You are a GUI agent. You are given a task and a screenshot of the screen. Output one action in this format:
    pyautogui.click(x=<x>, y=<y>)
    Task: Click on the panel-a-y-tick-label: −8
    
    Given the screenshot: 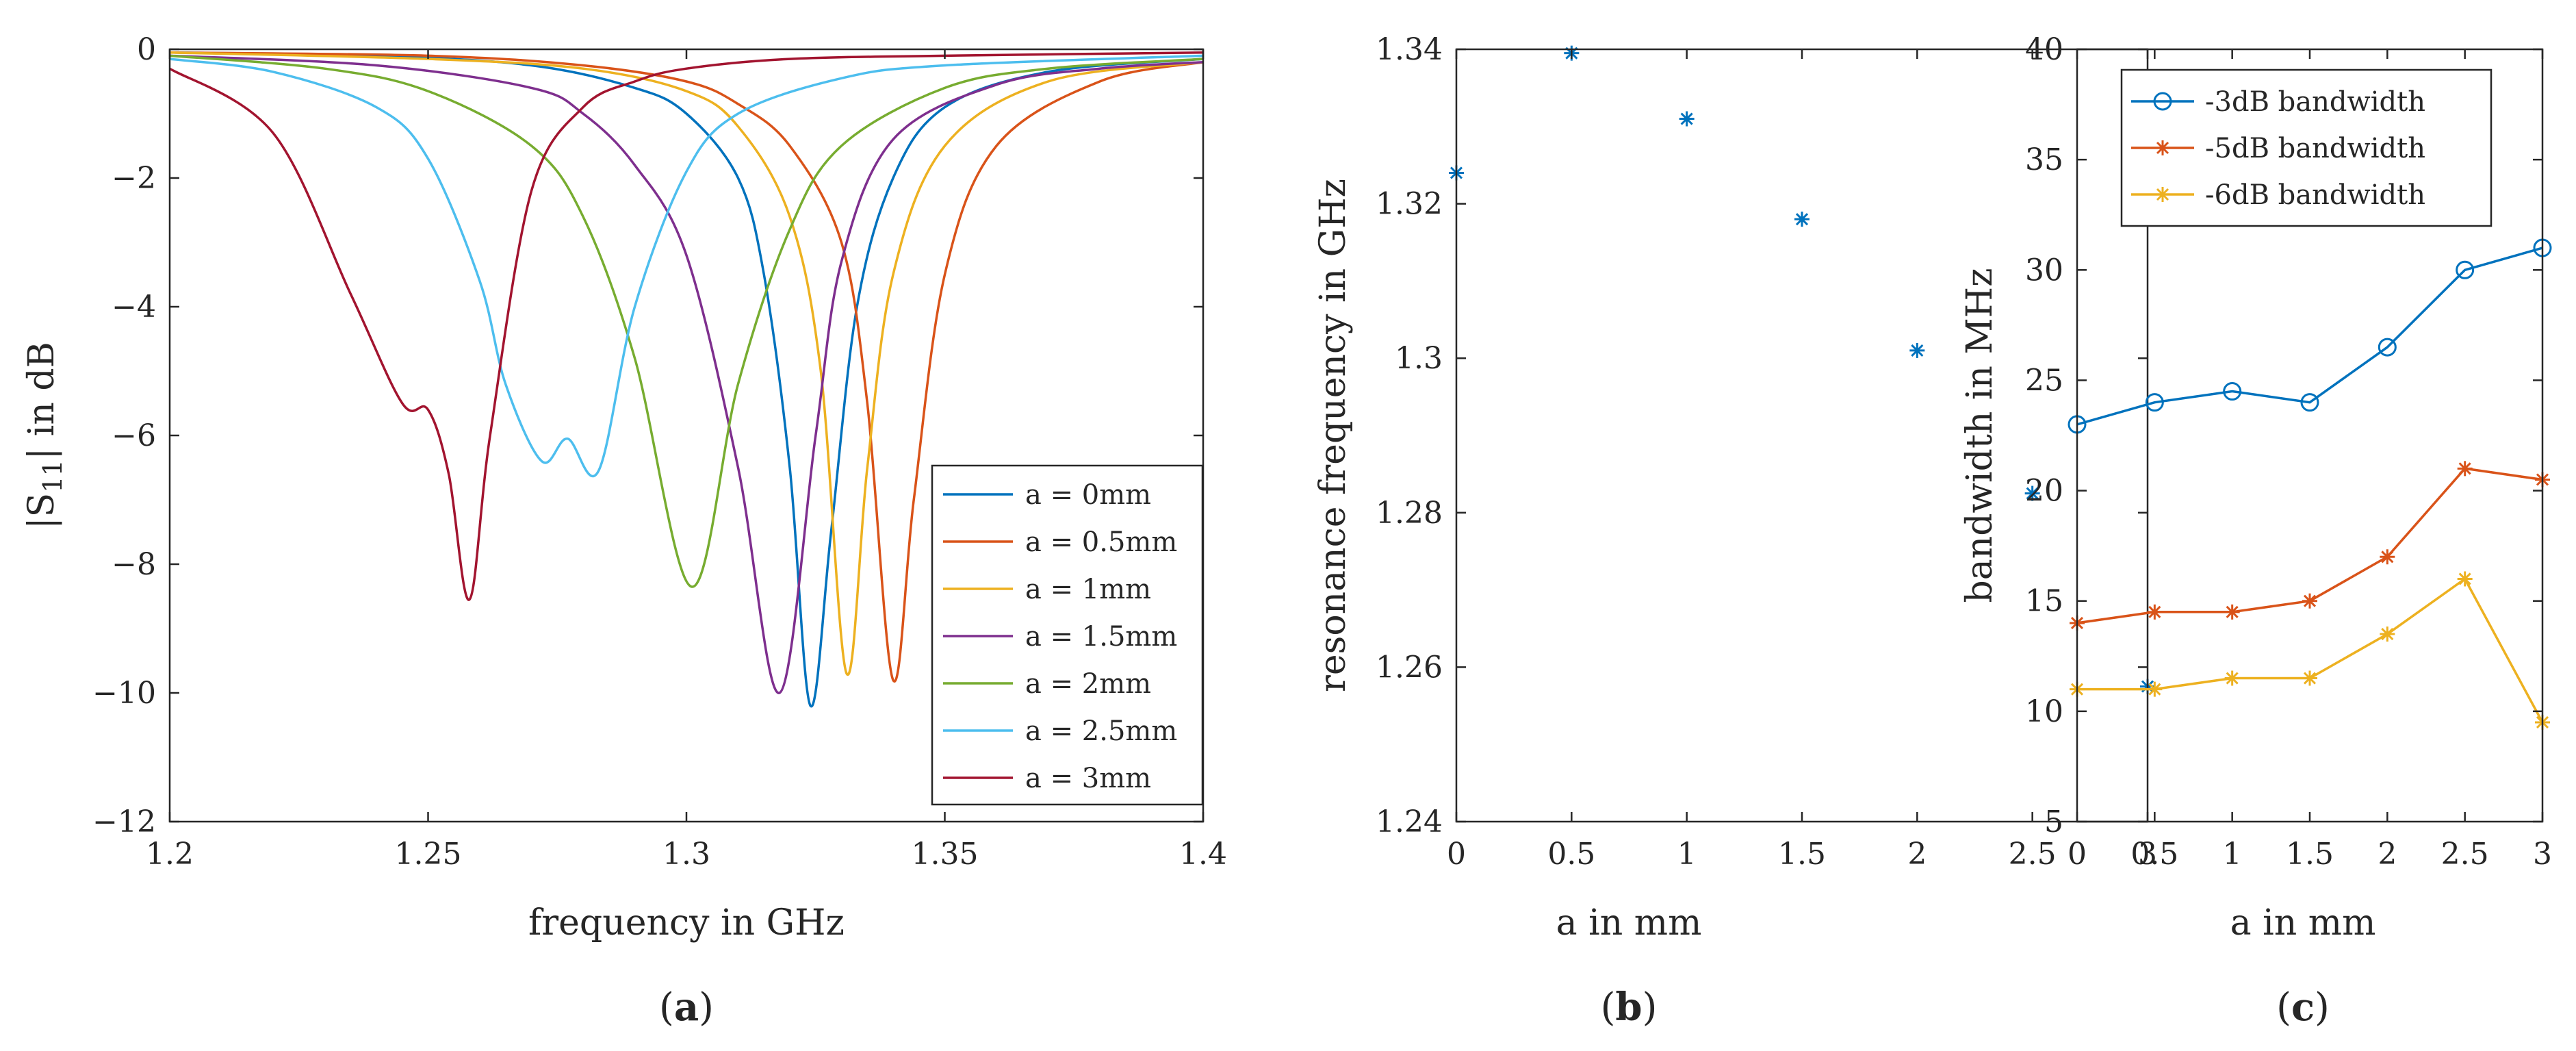 What is the action you would take?
    pyautogui.click(x=134, y=564)
    